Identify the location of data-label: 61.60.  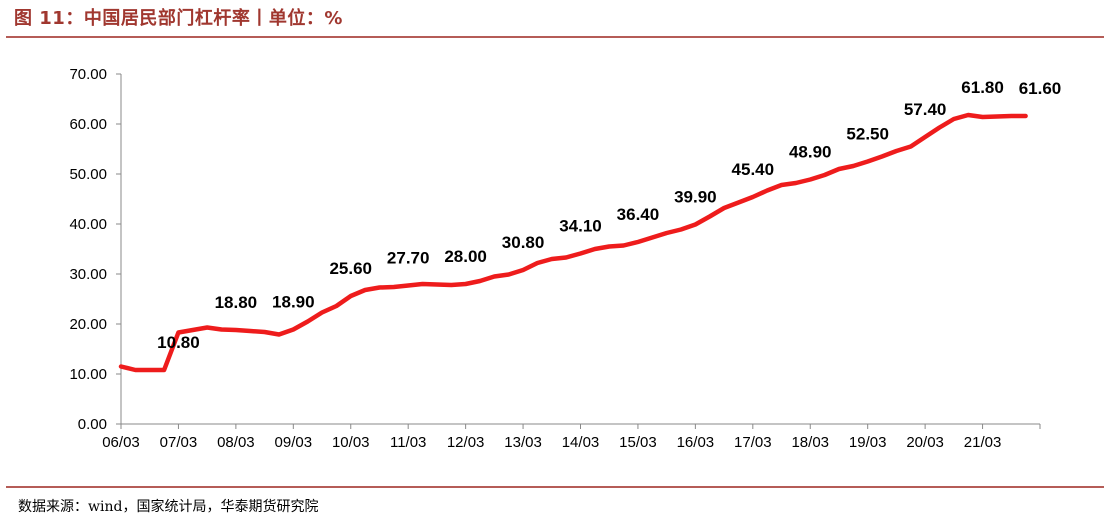
(1040, 88).